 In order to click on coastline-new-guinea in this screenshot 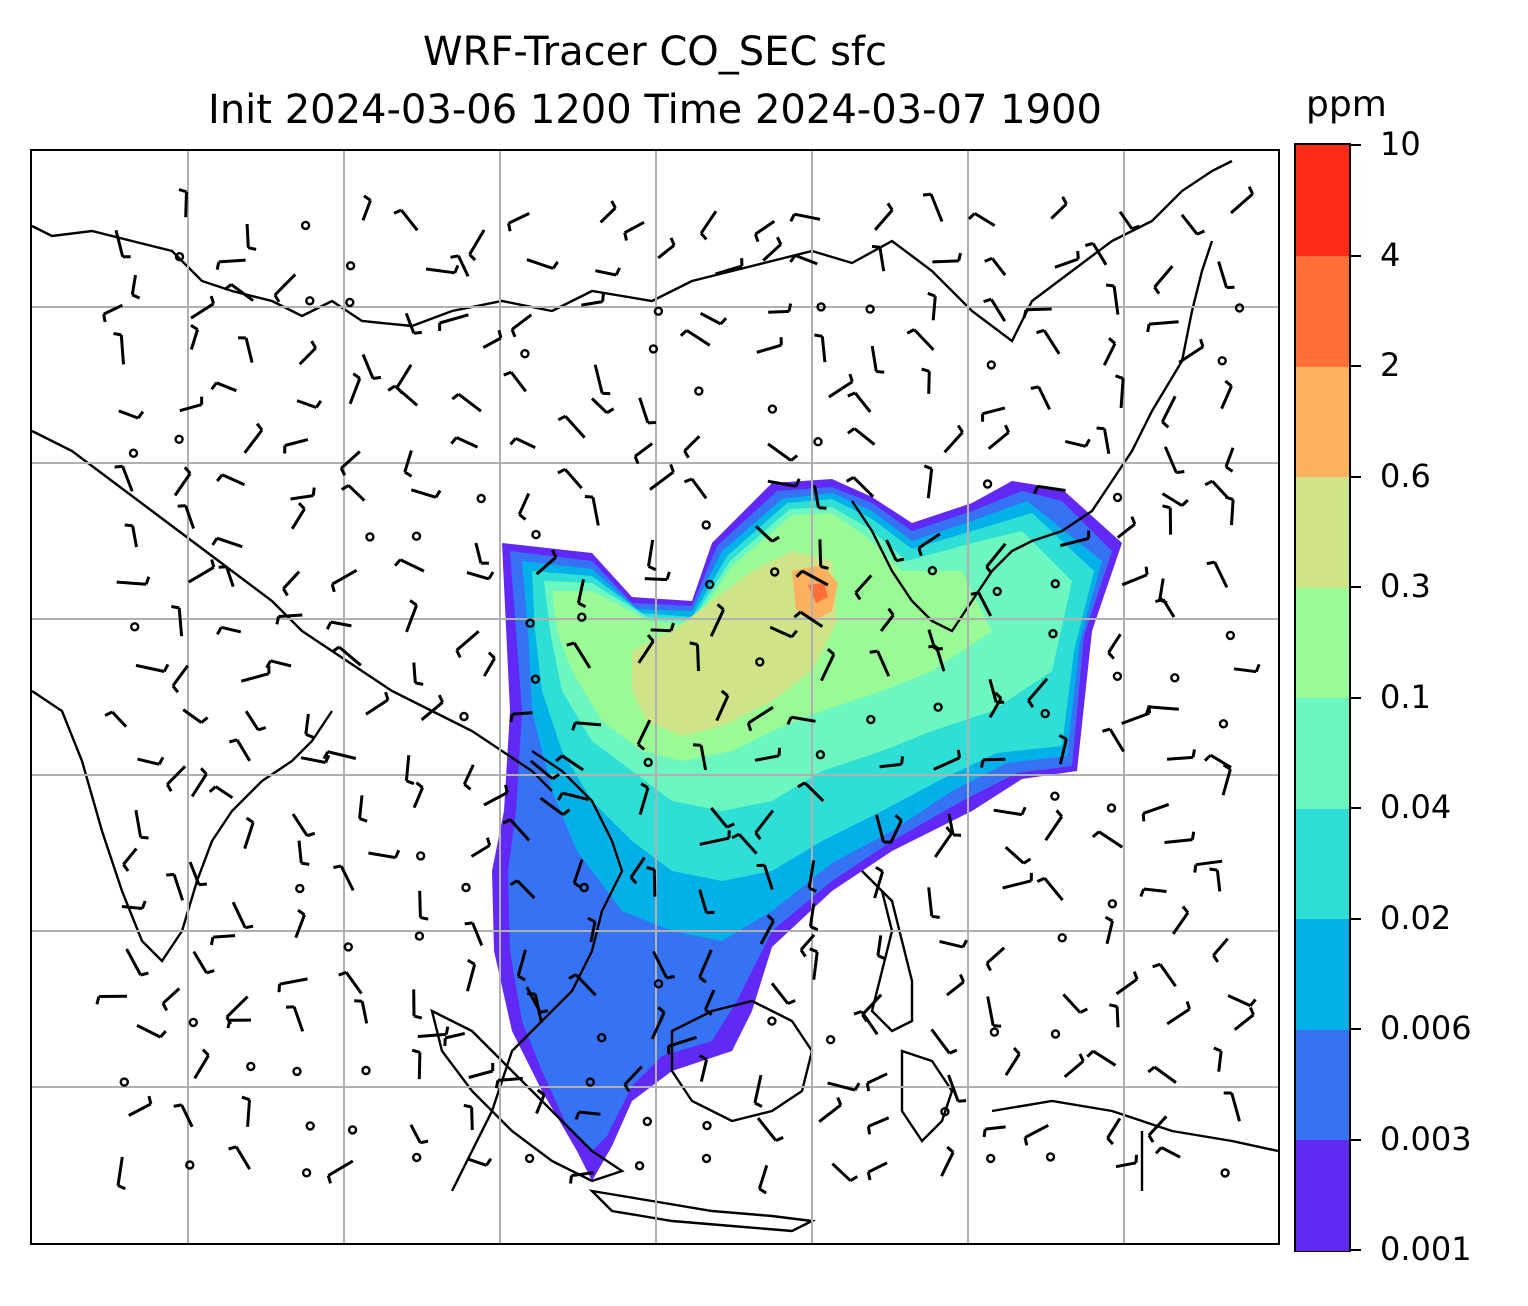, I will do `click(1134, 1126)`.